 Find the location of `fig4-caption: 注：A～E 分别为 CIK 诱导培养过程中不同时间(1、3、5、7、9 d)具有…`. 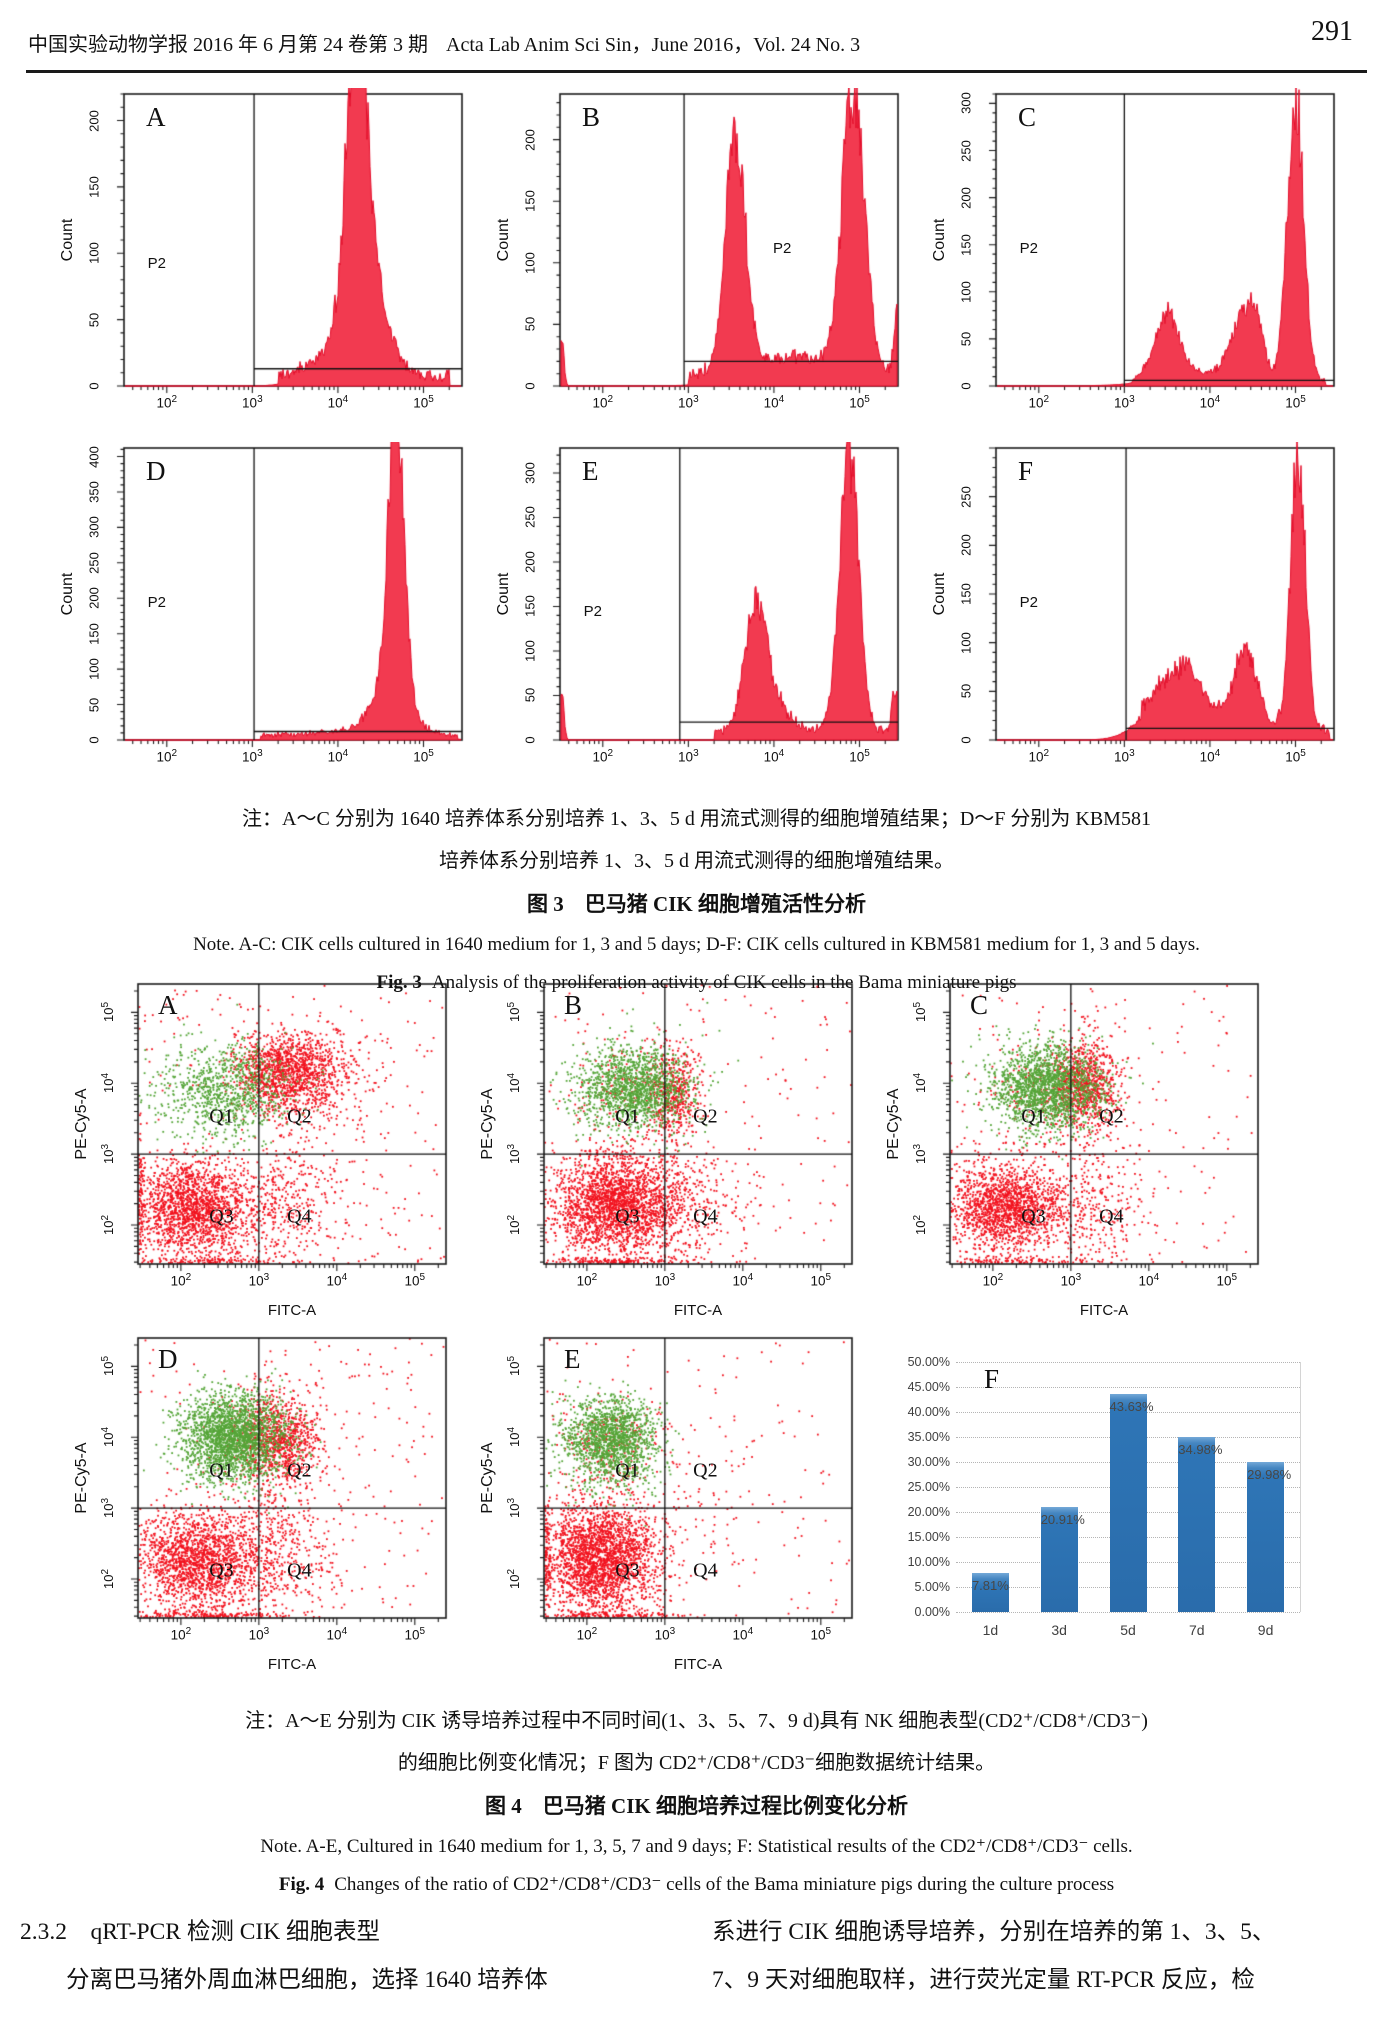

fig4-caption: 注：A～E 分别为 CIK 诱导培养过程中不同时间(1、3、5、7、9 d)具有… is located at coordinates (696, 1802).